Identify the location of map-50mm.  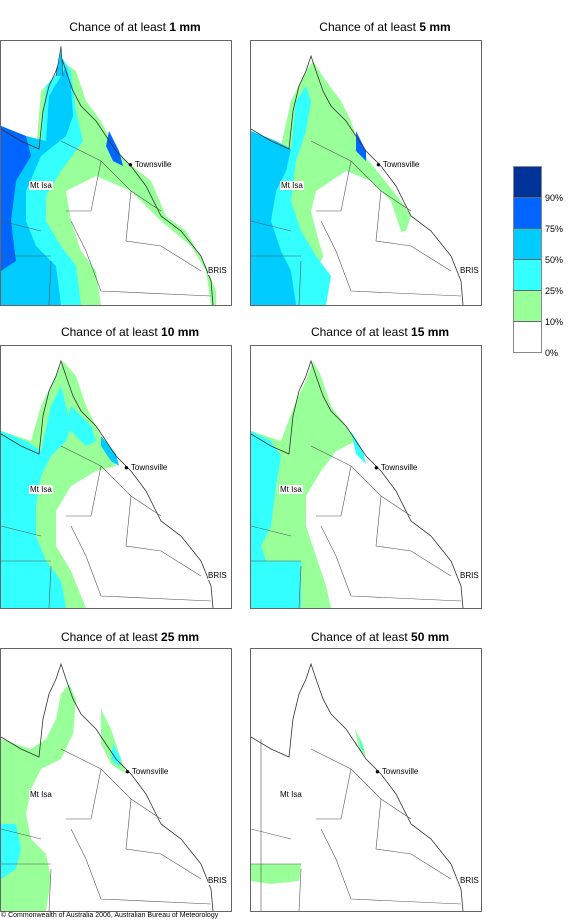
(366, 780).